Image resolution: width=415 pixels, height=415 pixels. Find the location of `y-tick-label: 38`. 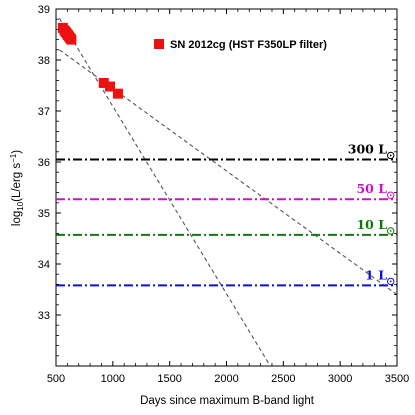

y-tick-label: 38 is located at coordinates (44, 61).